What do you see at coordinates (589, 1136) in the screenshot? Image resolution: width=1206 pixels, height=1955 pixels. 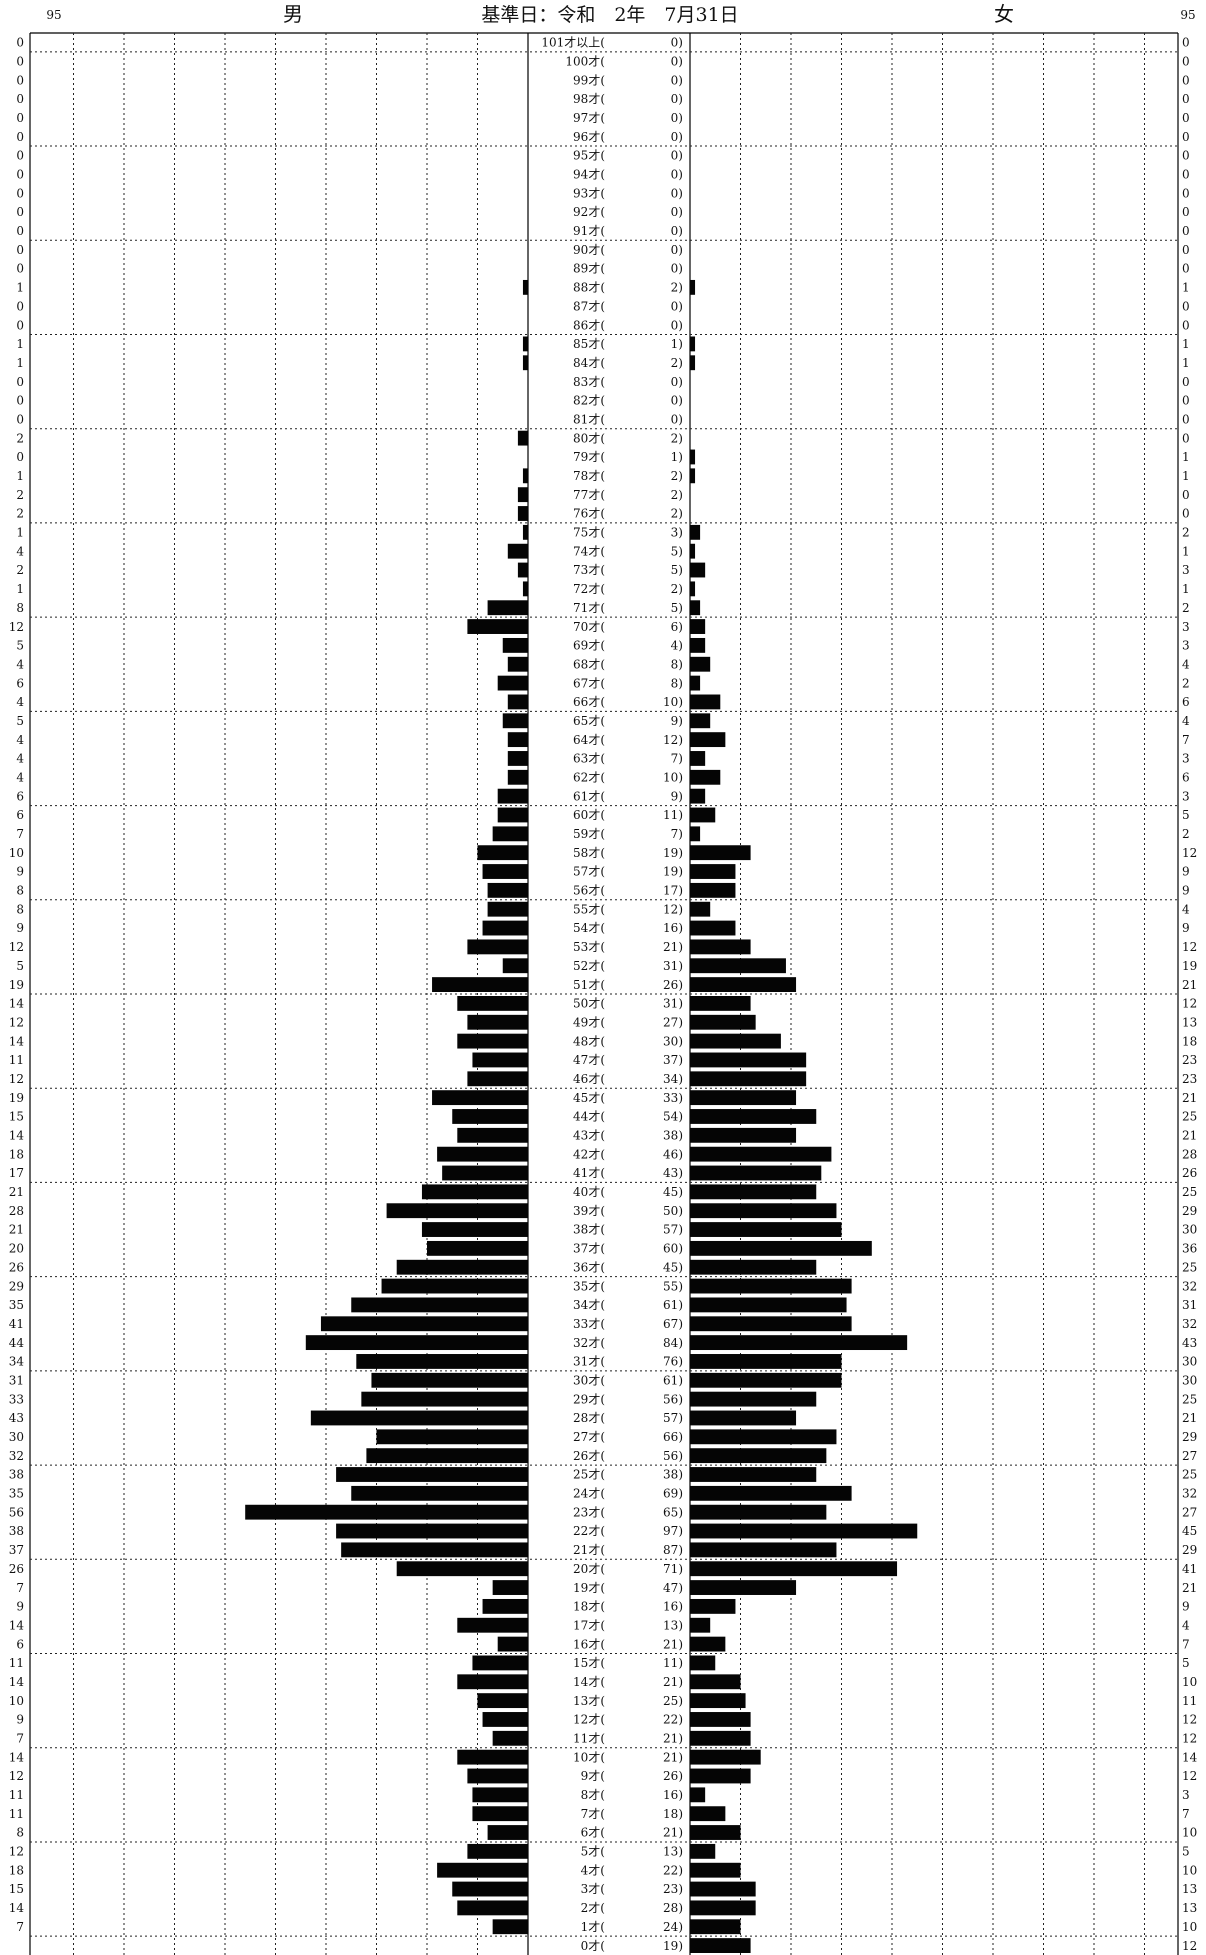 I see `age-category-label: 43才(` at bounding box center [589, 1136].